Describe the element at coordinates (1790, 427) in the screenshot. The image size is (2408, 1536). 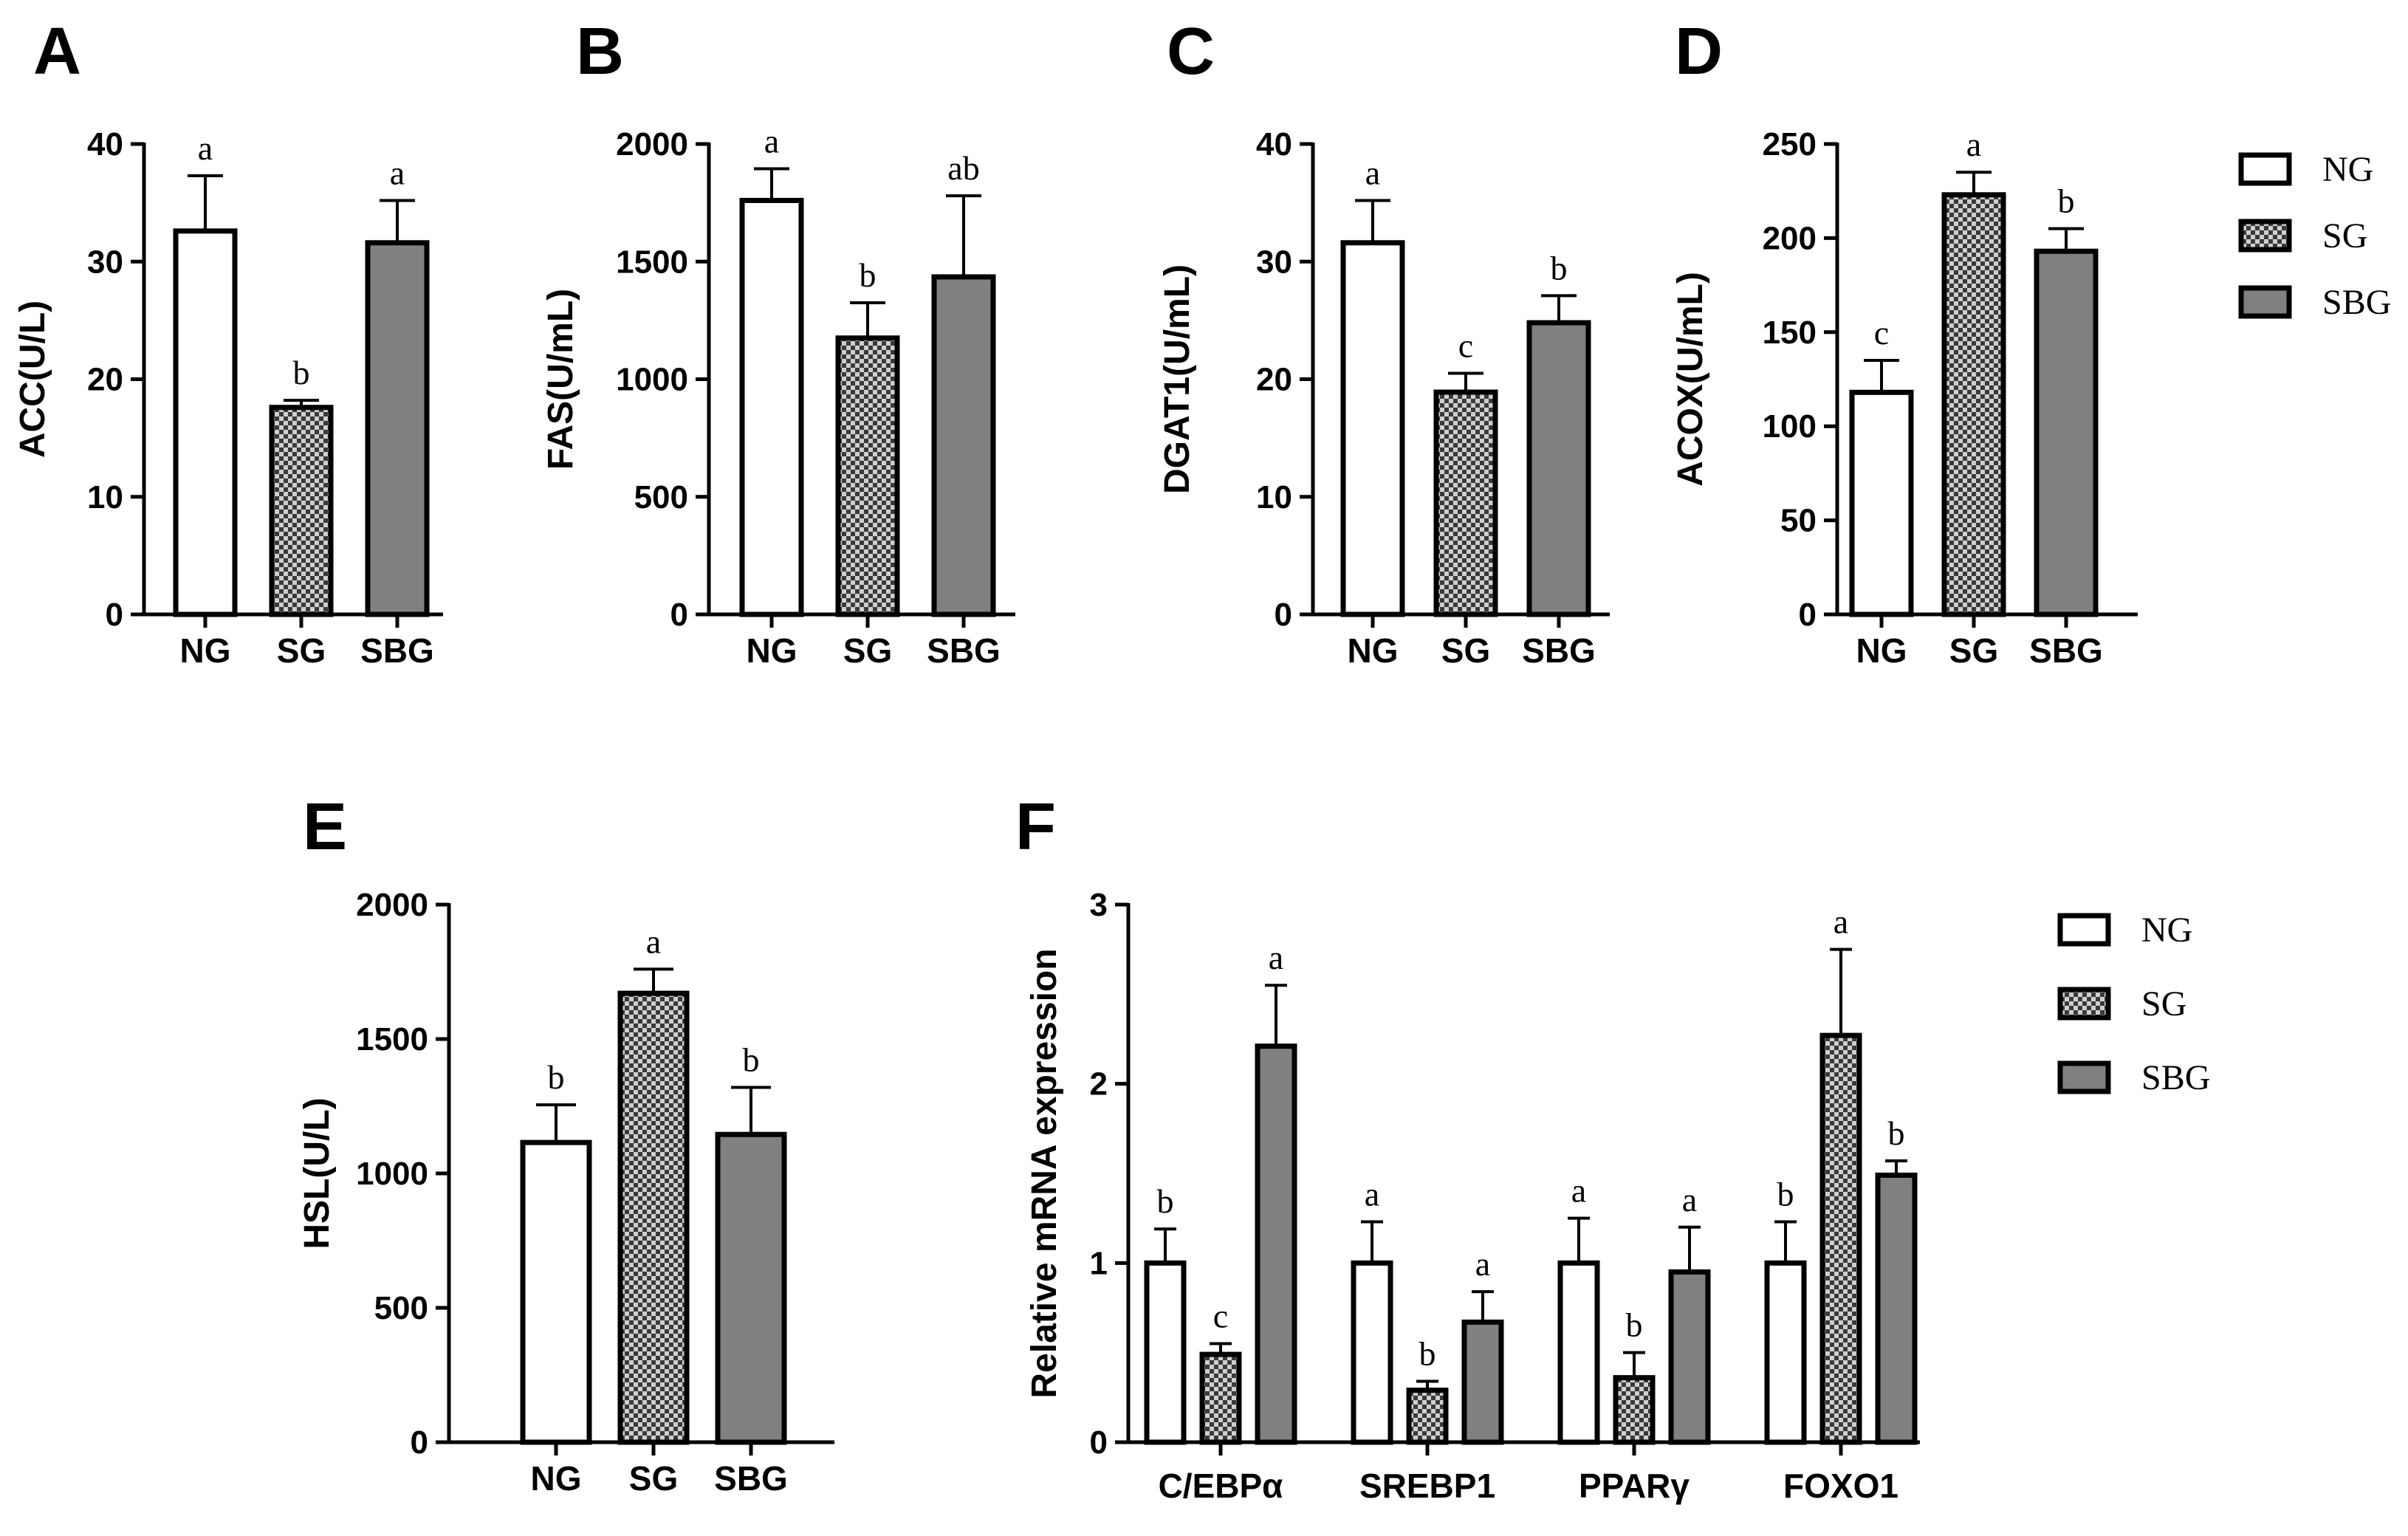
I see `y-tick-label: 100` at that location.